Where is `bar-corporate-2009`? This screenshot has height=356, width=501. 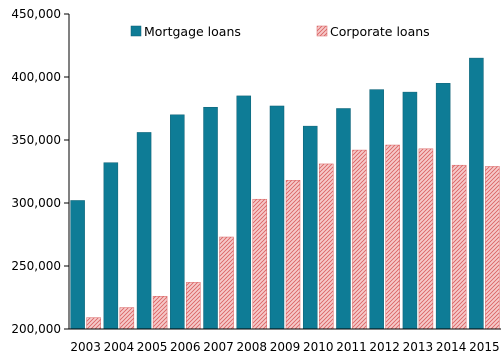
bar-corporate-2009 is located at coordinates (293, 255).